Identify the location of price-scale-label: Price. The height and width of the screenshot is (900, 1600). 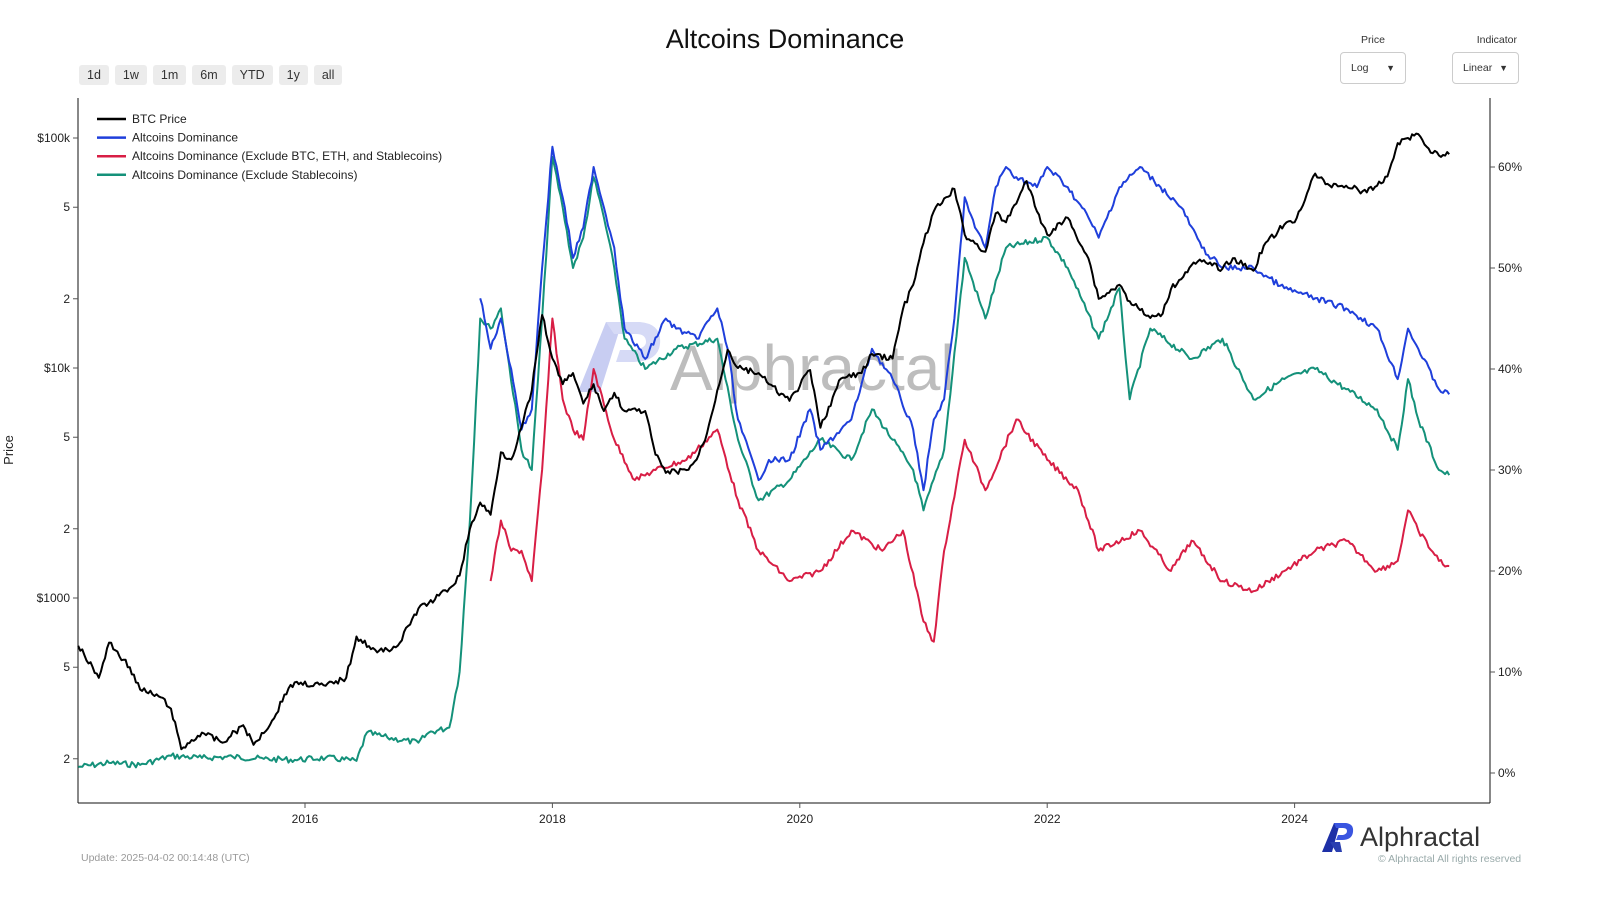
(1373, 40).